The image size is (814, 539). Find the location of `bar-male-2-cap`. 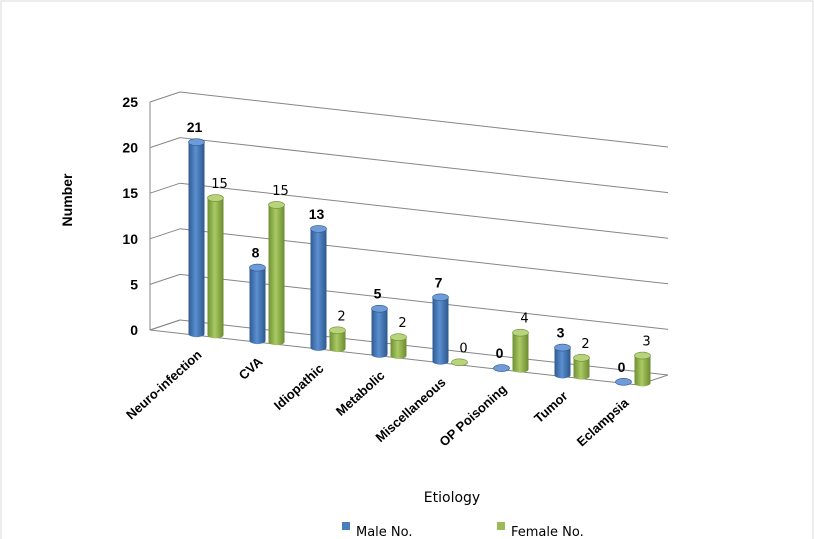

bar-male-2-cap is located at coordinates (318, 229).